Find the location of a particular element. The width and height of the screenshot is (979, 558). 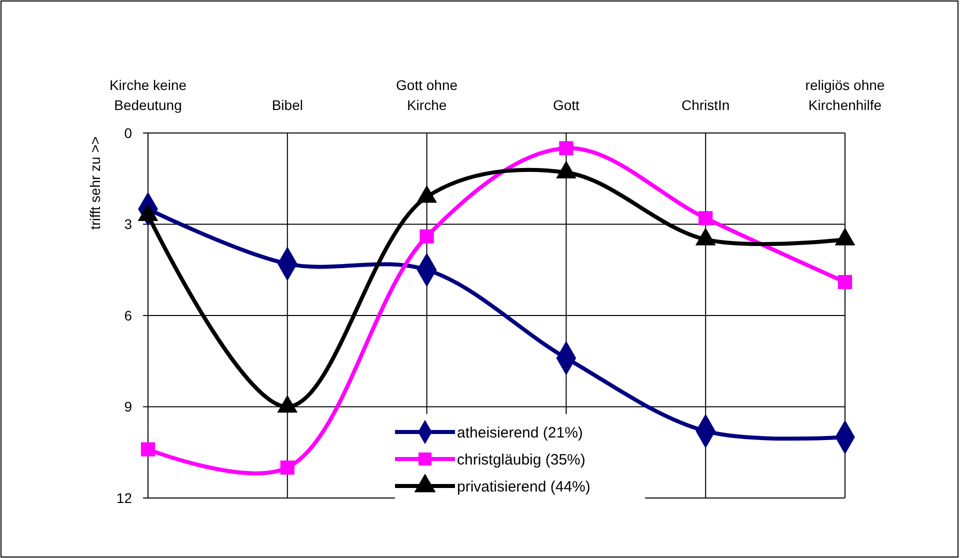

x-tick-label: Gott ohne Kirche is located at coordinates (427, 95).